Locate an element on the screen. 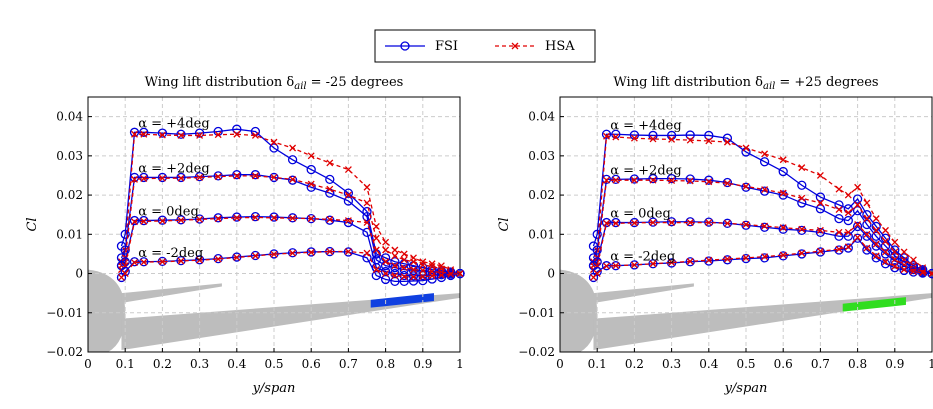  y-tick-label: 0.02 is located at coordinates (541, 195).